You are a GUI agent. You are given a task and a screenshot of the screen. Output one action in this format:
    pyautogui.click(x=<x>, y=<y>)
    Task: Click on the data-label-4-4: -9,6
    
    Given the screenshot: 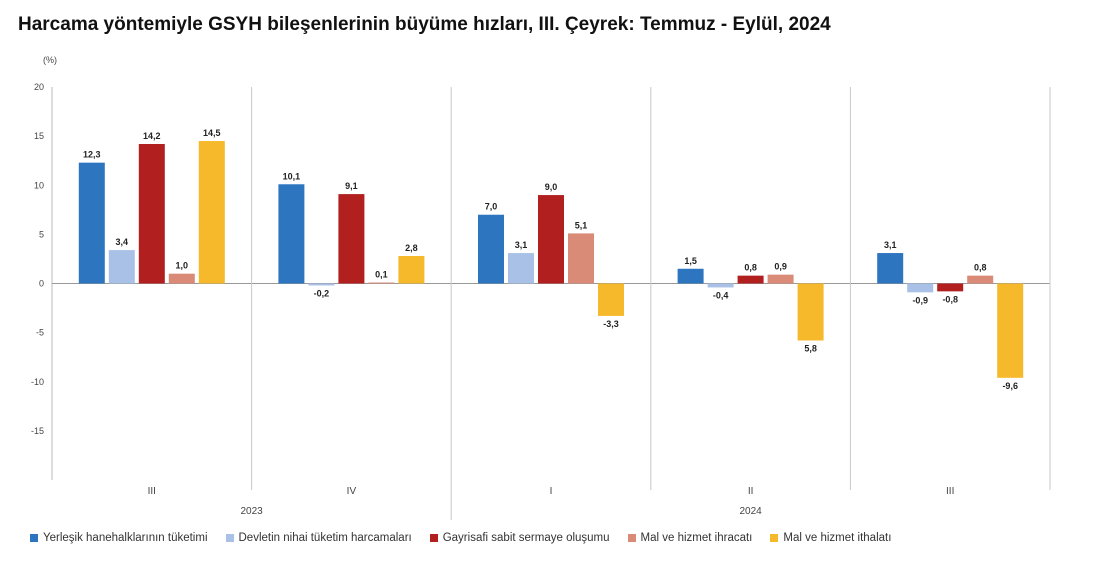 What is the action you would take?
    pyautogui.click(x=1010, y=386)
    